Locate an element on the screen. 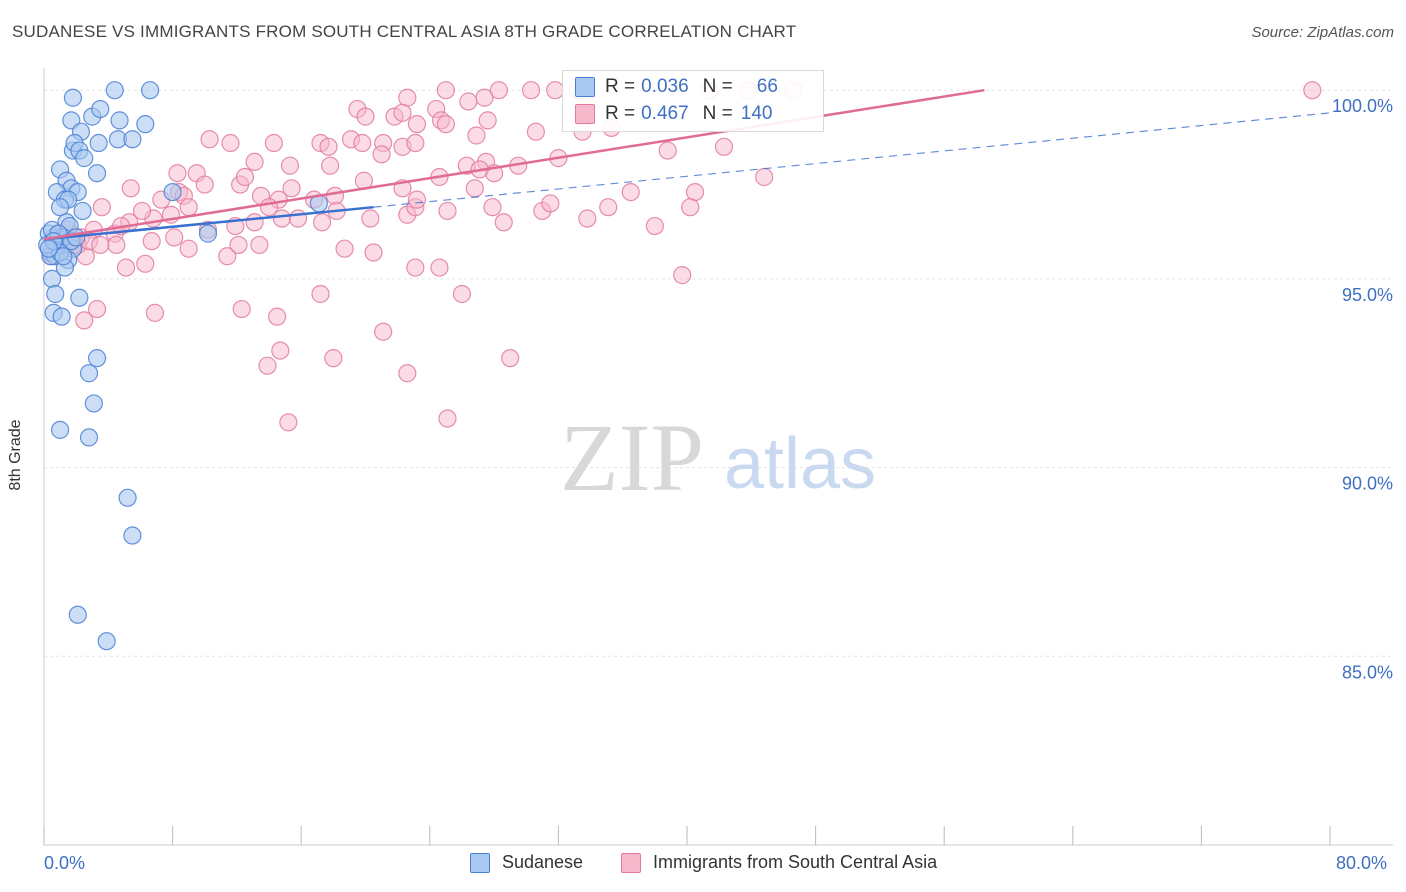 The width and height of the screenshot is (1406, 892). x-tick-label-max: 80.0% is located at coordinates (1362, 863).